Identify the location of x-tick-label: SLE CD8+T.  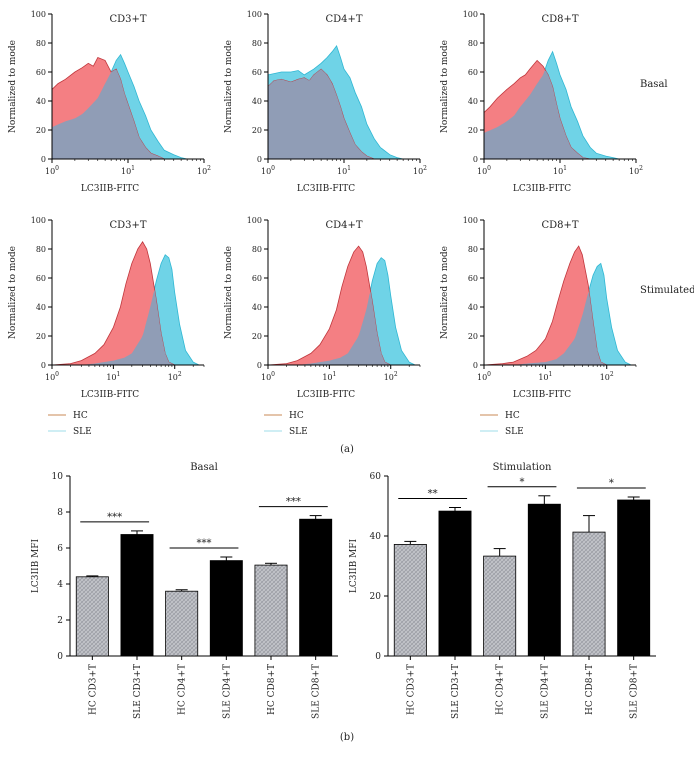
(317, 691).